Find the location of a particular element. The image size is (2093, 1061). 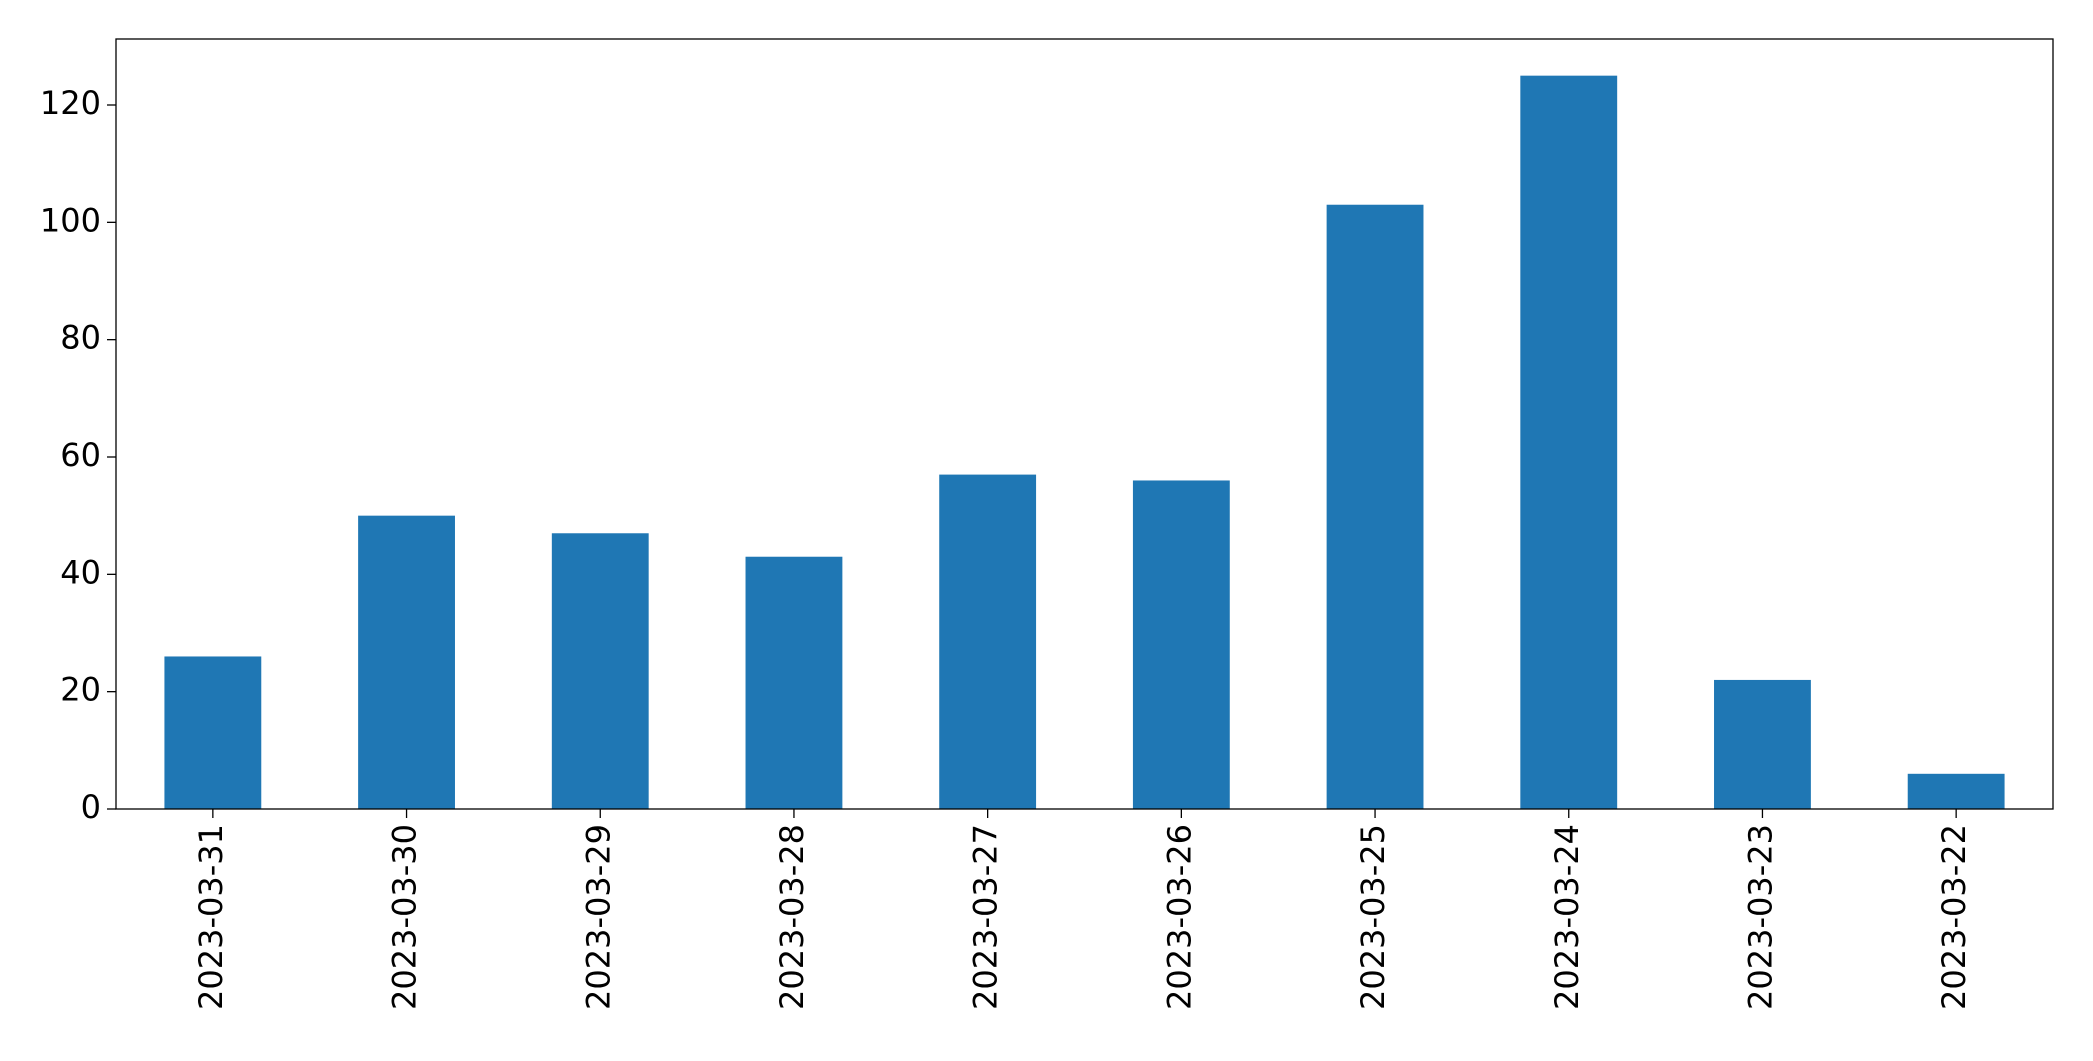

y-tick-label: 20 is located at coordinates (80, 690).